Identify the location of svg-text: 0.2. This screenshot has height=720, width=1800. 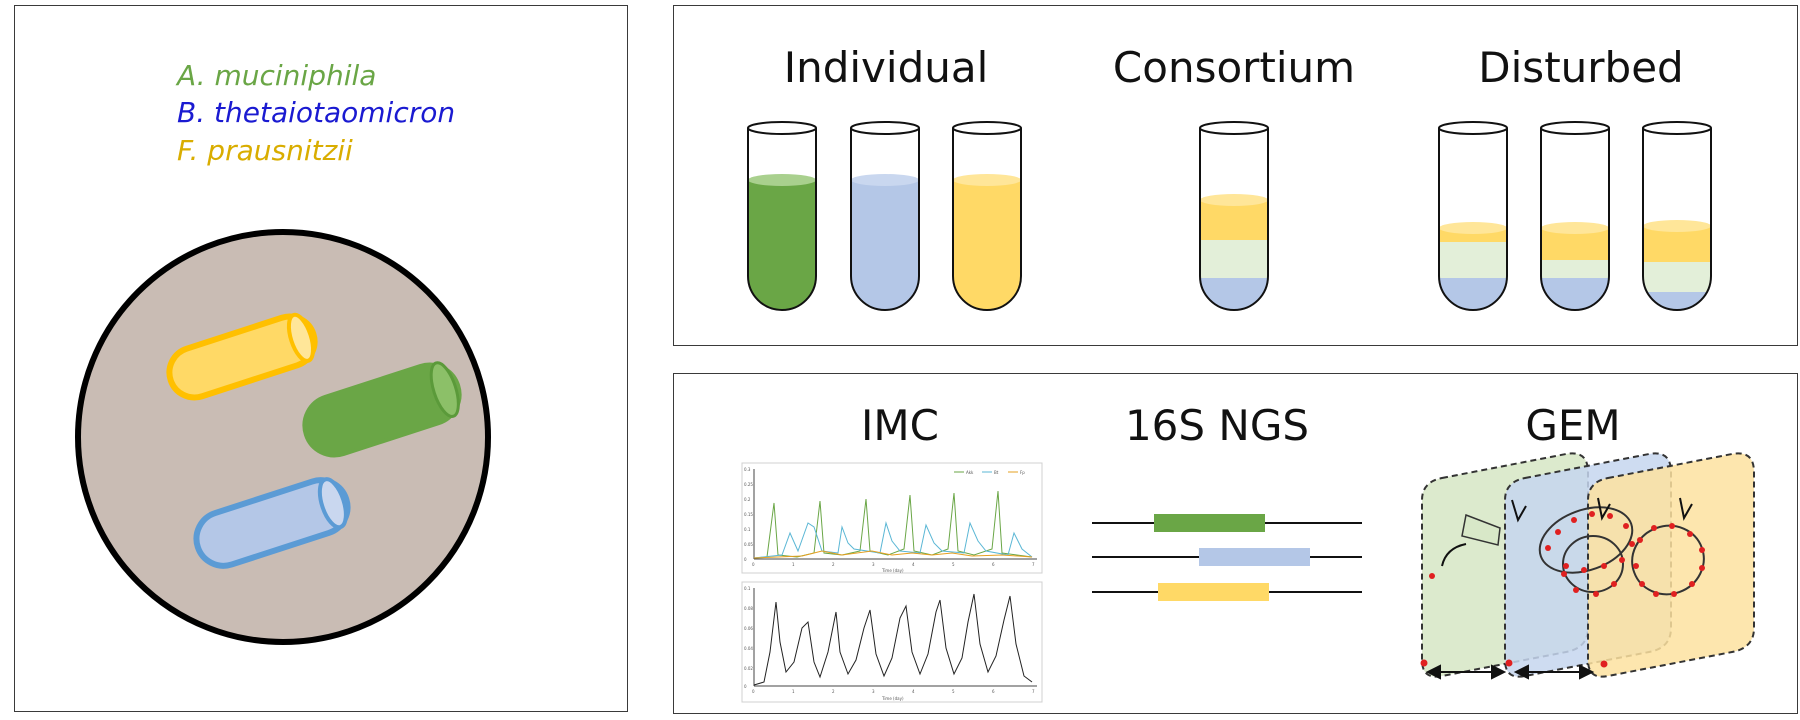
(747, 499).